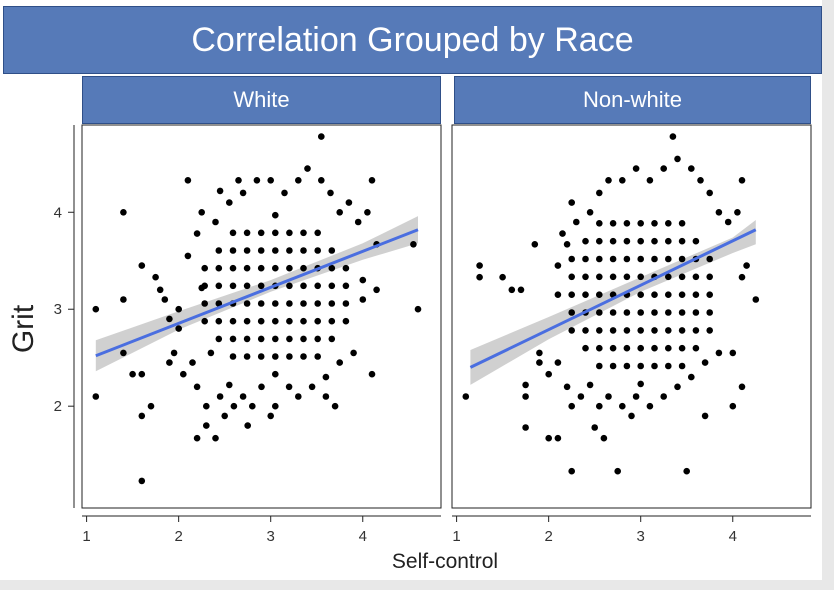  What do you see at coordinates (58, 309) in the screenshot?
I see `y-tick-label: 3` at bounding box center [58, 309].